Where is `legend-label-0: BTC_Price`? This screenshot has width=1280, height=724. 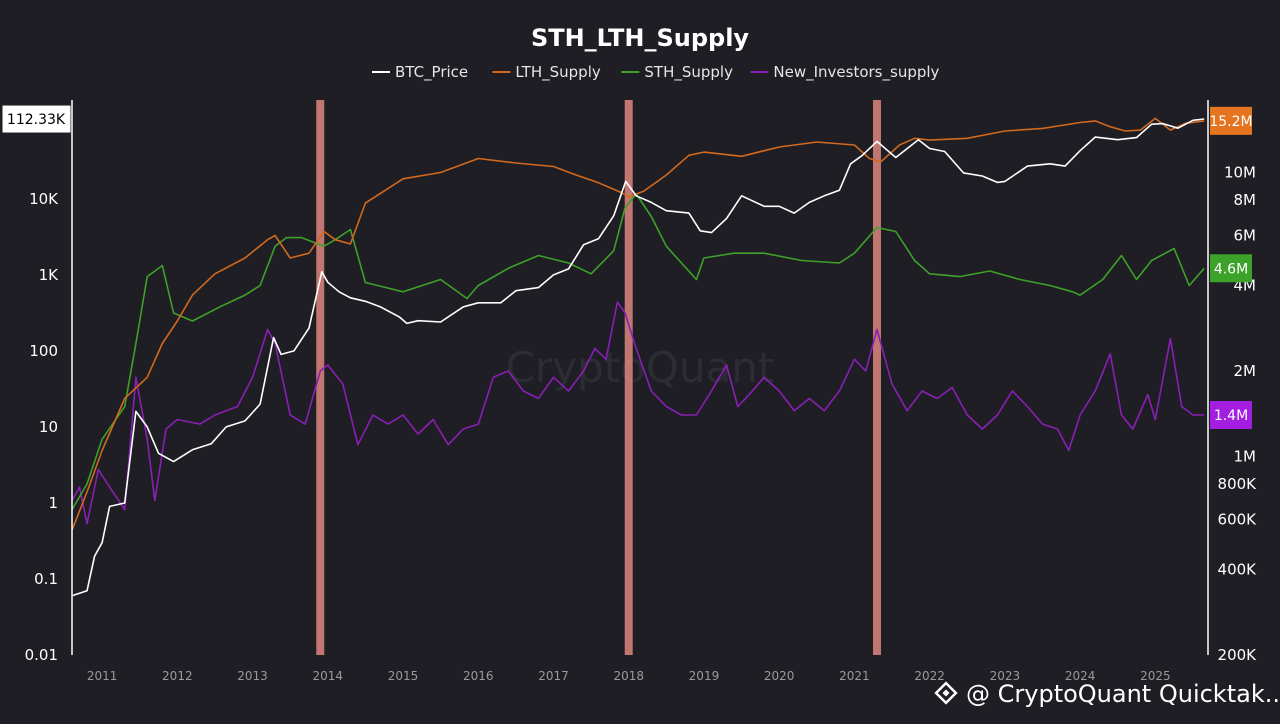
legend-label-0: BTC_Price is located at coordinates (431, 72).